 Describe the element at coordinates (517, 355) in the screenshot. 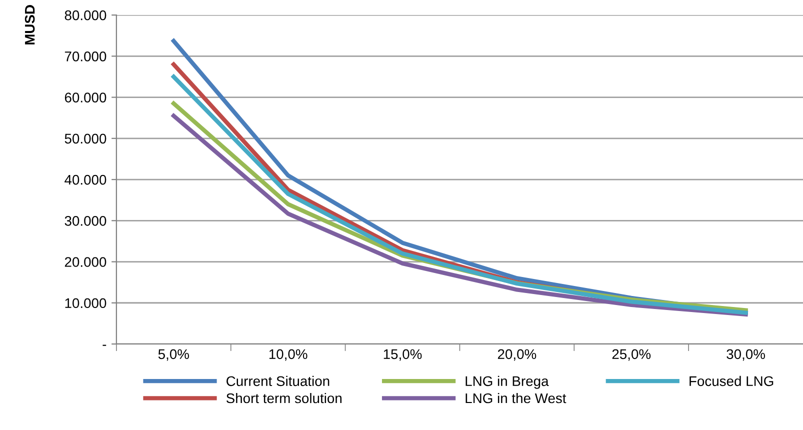

I see `x-tick-label: 20,0%` at that location.